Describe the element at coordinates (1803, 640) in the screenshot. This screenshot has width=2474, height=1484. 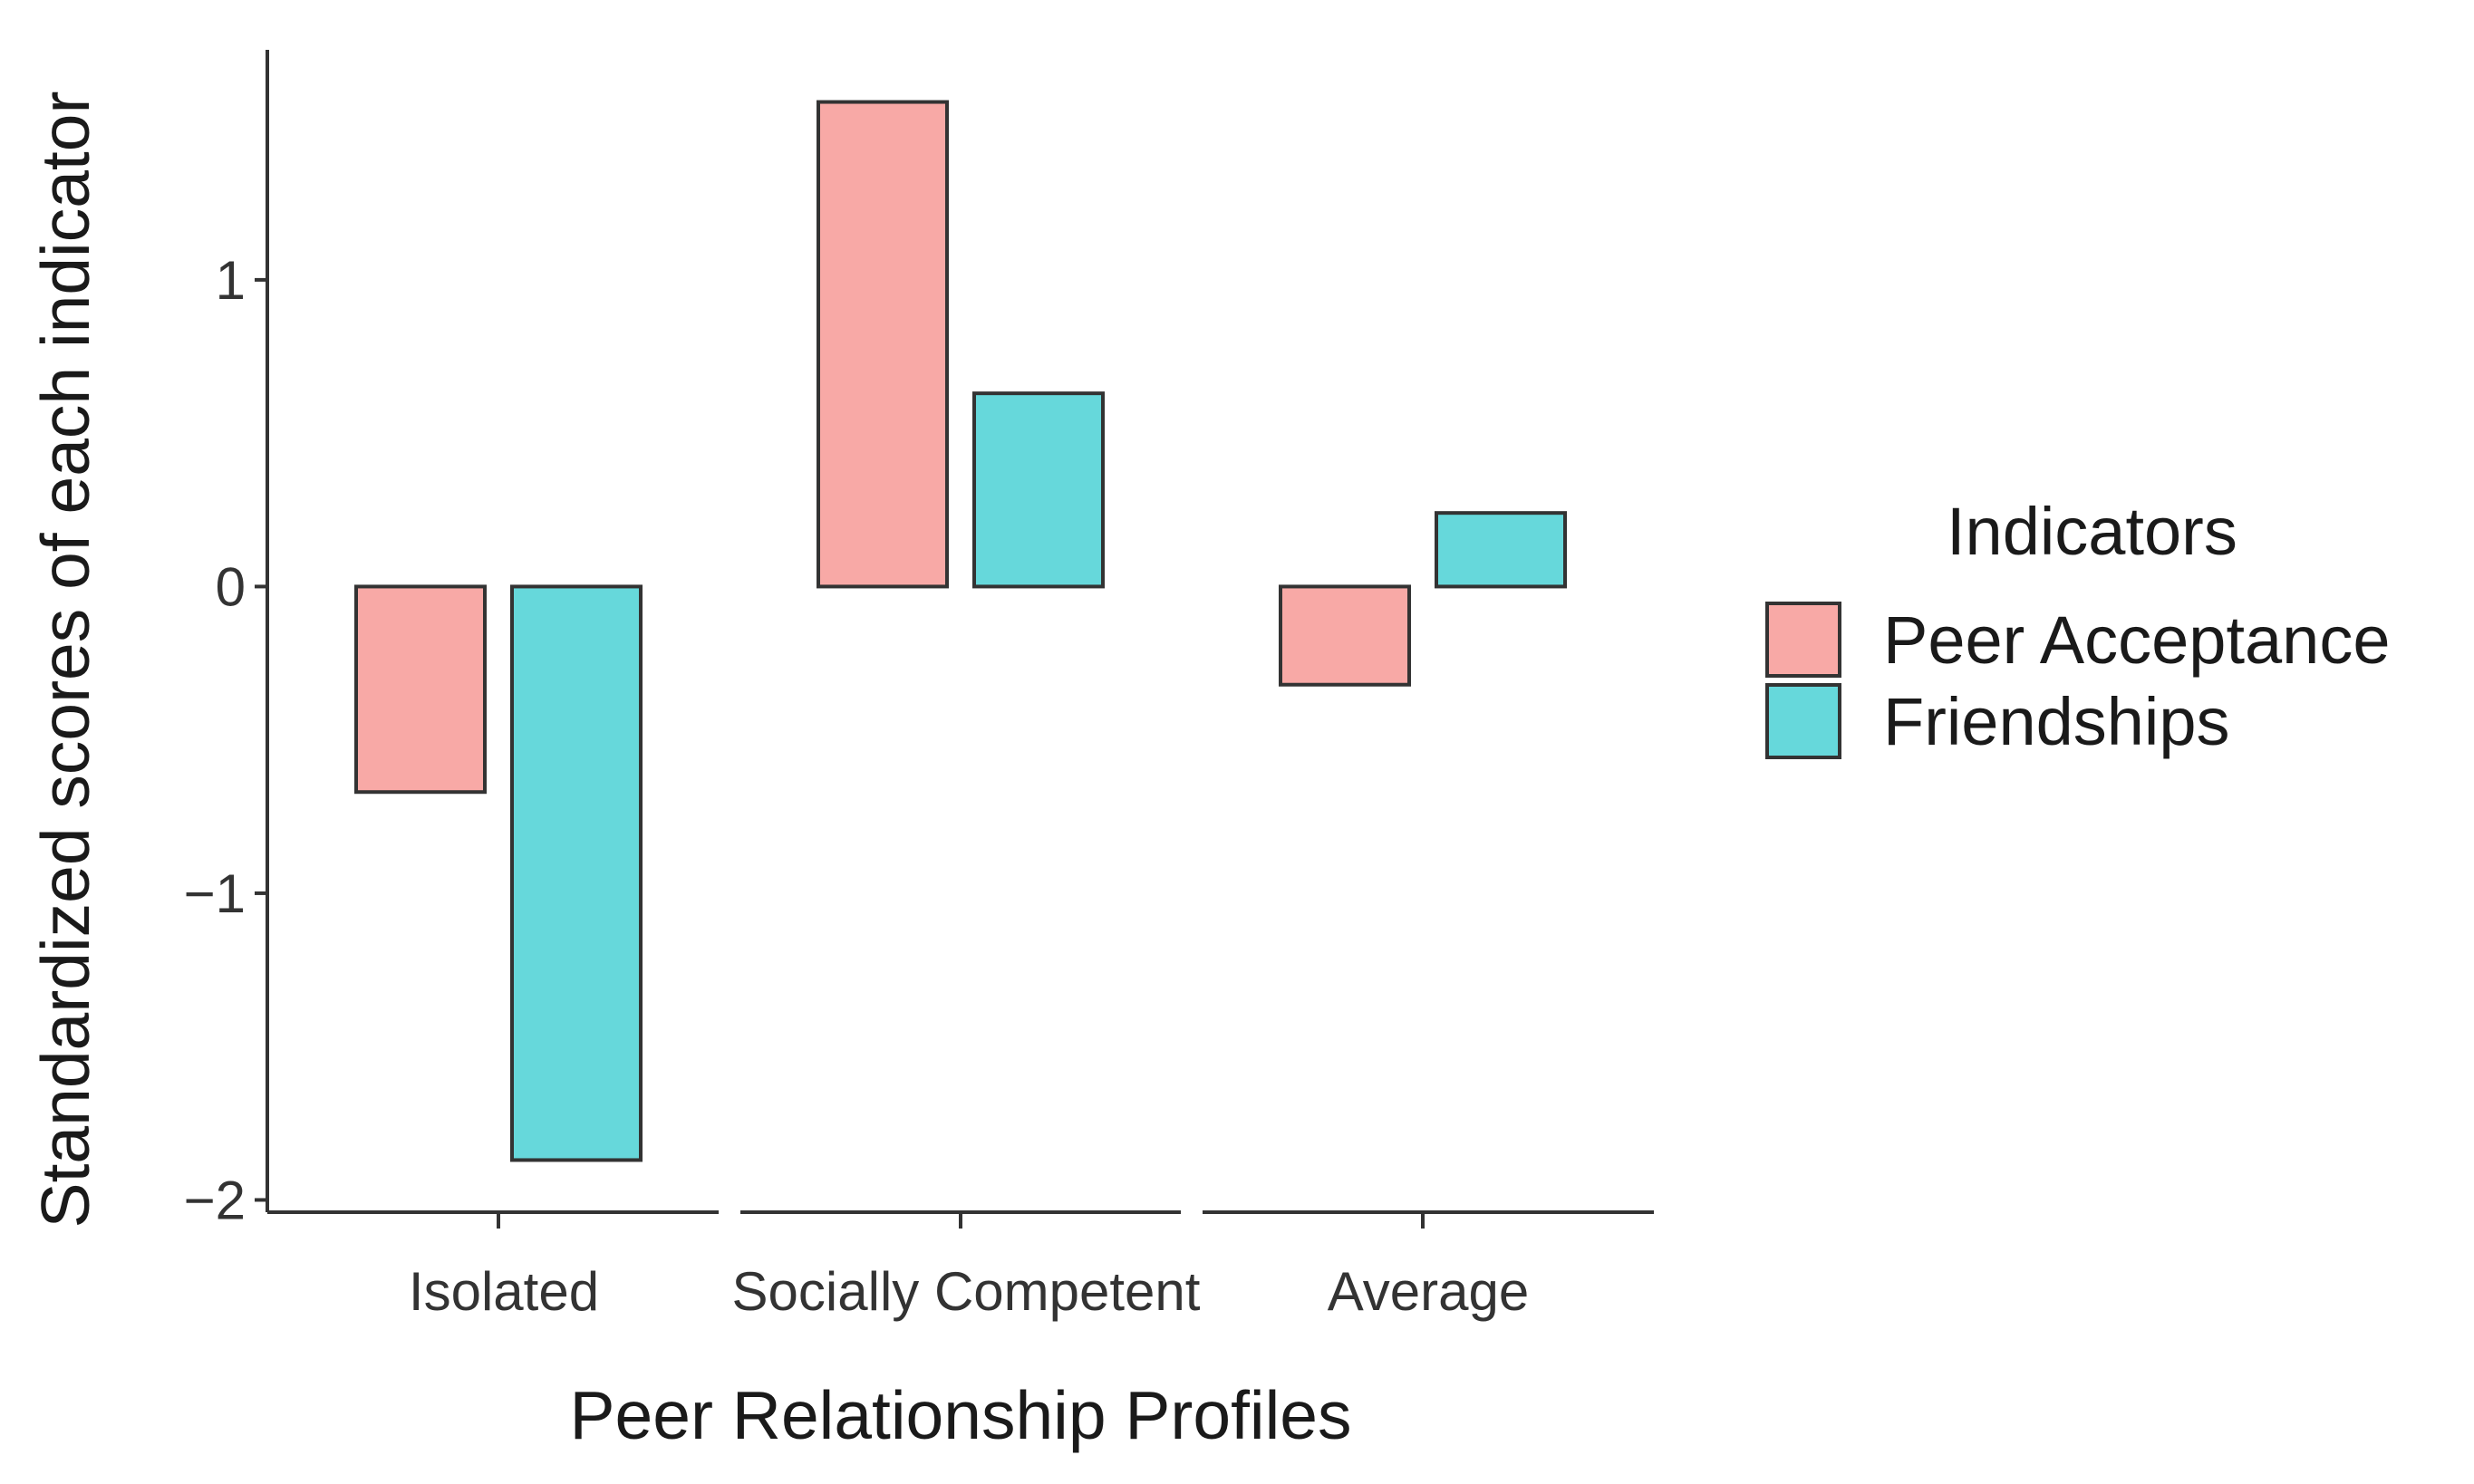
I see `legend-key-peer-acceptance` at that location.